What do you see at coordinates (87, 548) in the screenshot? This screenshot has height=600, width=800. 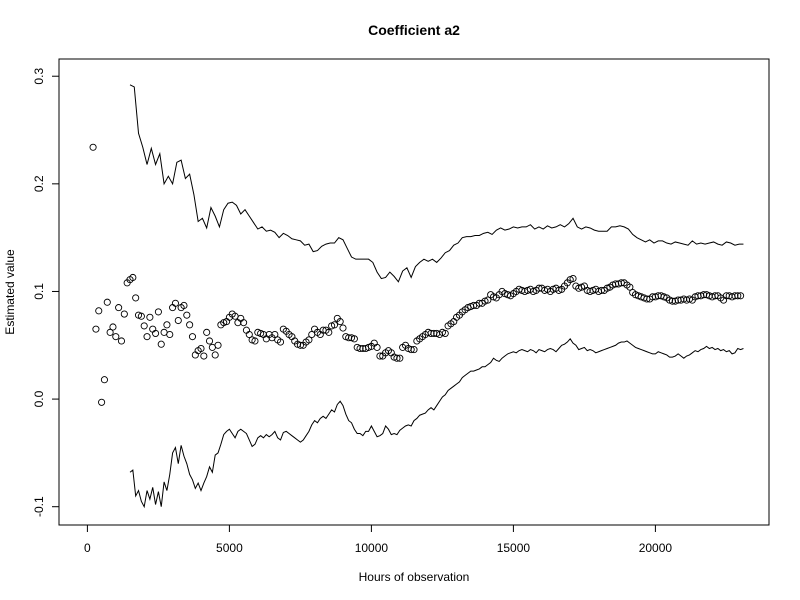 I see `x-tick-label: 0` at bounding box center [87, 548].